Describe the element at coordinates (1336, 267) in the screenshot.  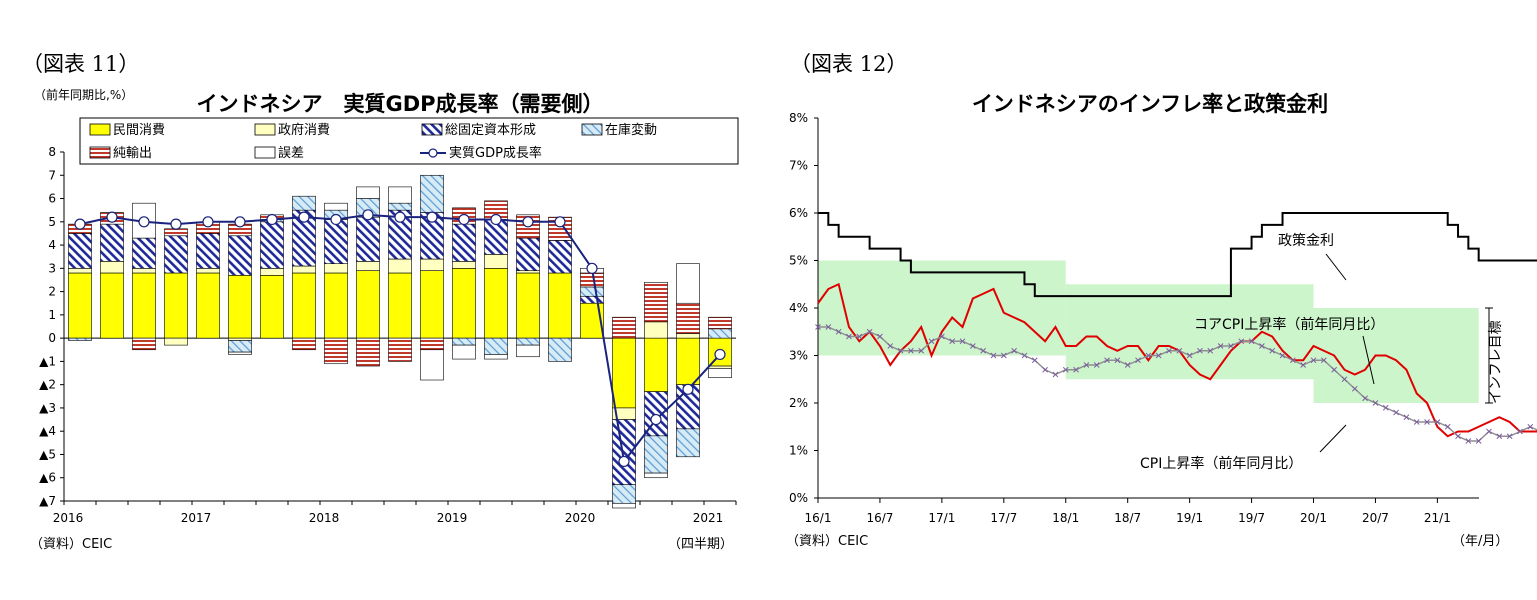
I see `annotation-policy-arrow` at that location.